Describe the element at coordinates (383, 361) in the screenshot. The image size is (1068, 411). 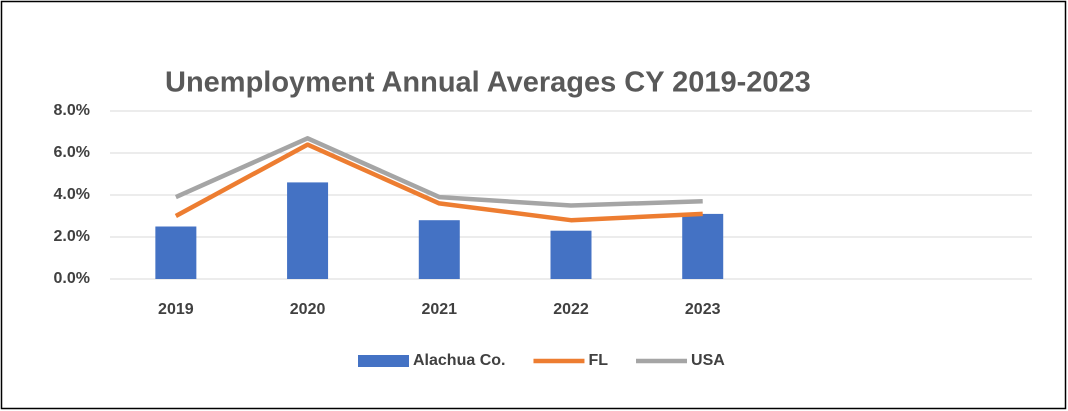
I see `legend-swatch` at that location.